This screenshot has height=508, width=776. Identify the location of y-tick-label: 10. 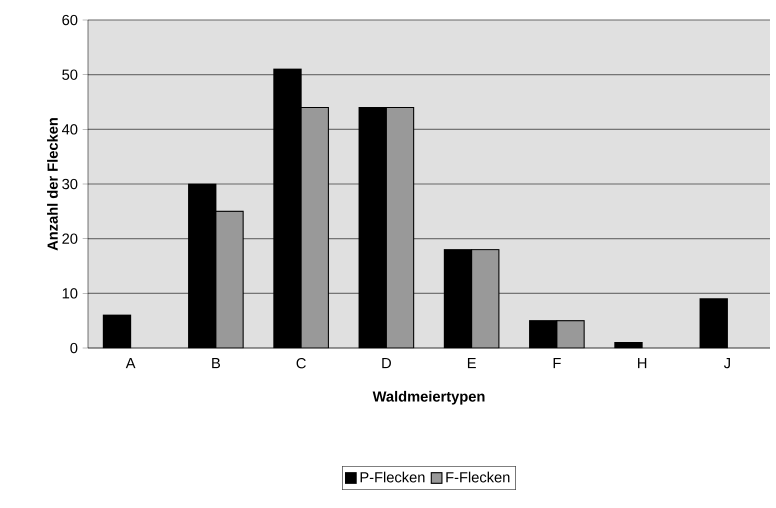
(70, 293).